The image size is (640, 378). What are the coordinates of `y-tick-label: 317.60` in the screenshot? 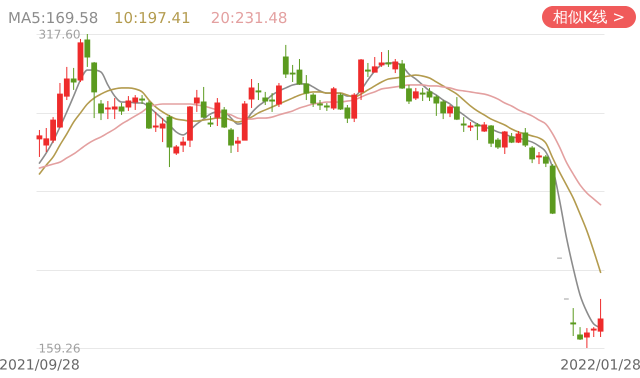 It's located at (59, 35).